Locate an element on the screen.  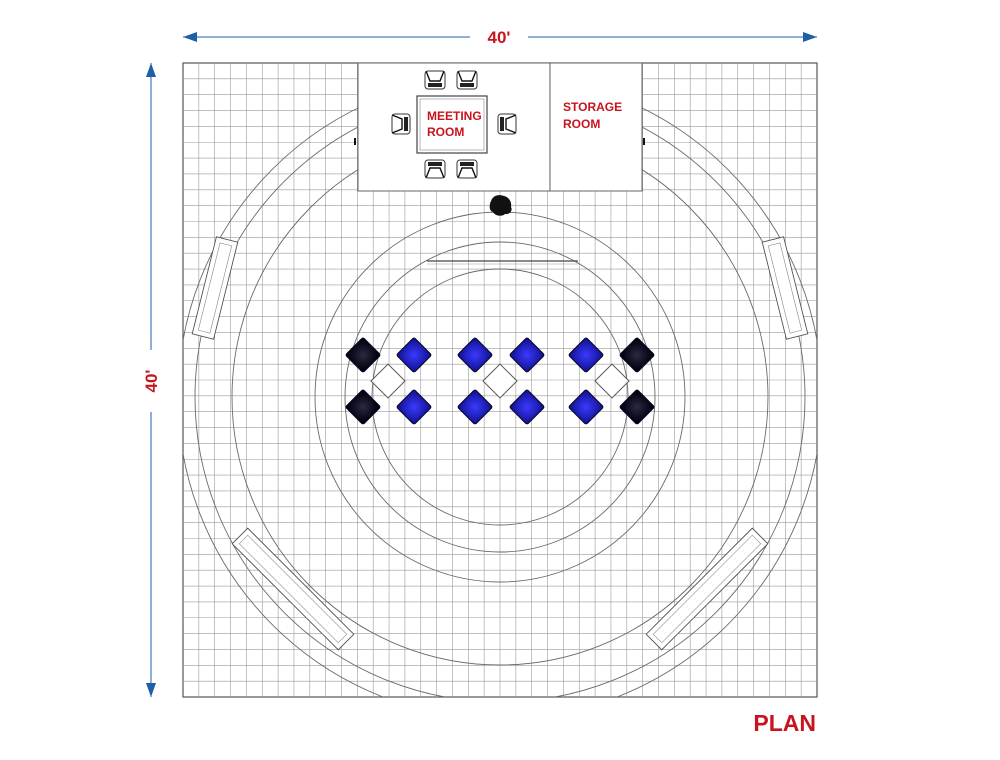
meeting-room-label-line2: ROOM is located at coordinates (445, 132).